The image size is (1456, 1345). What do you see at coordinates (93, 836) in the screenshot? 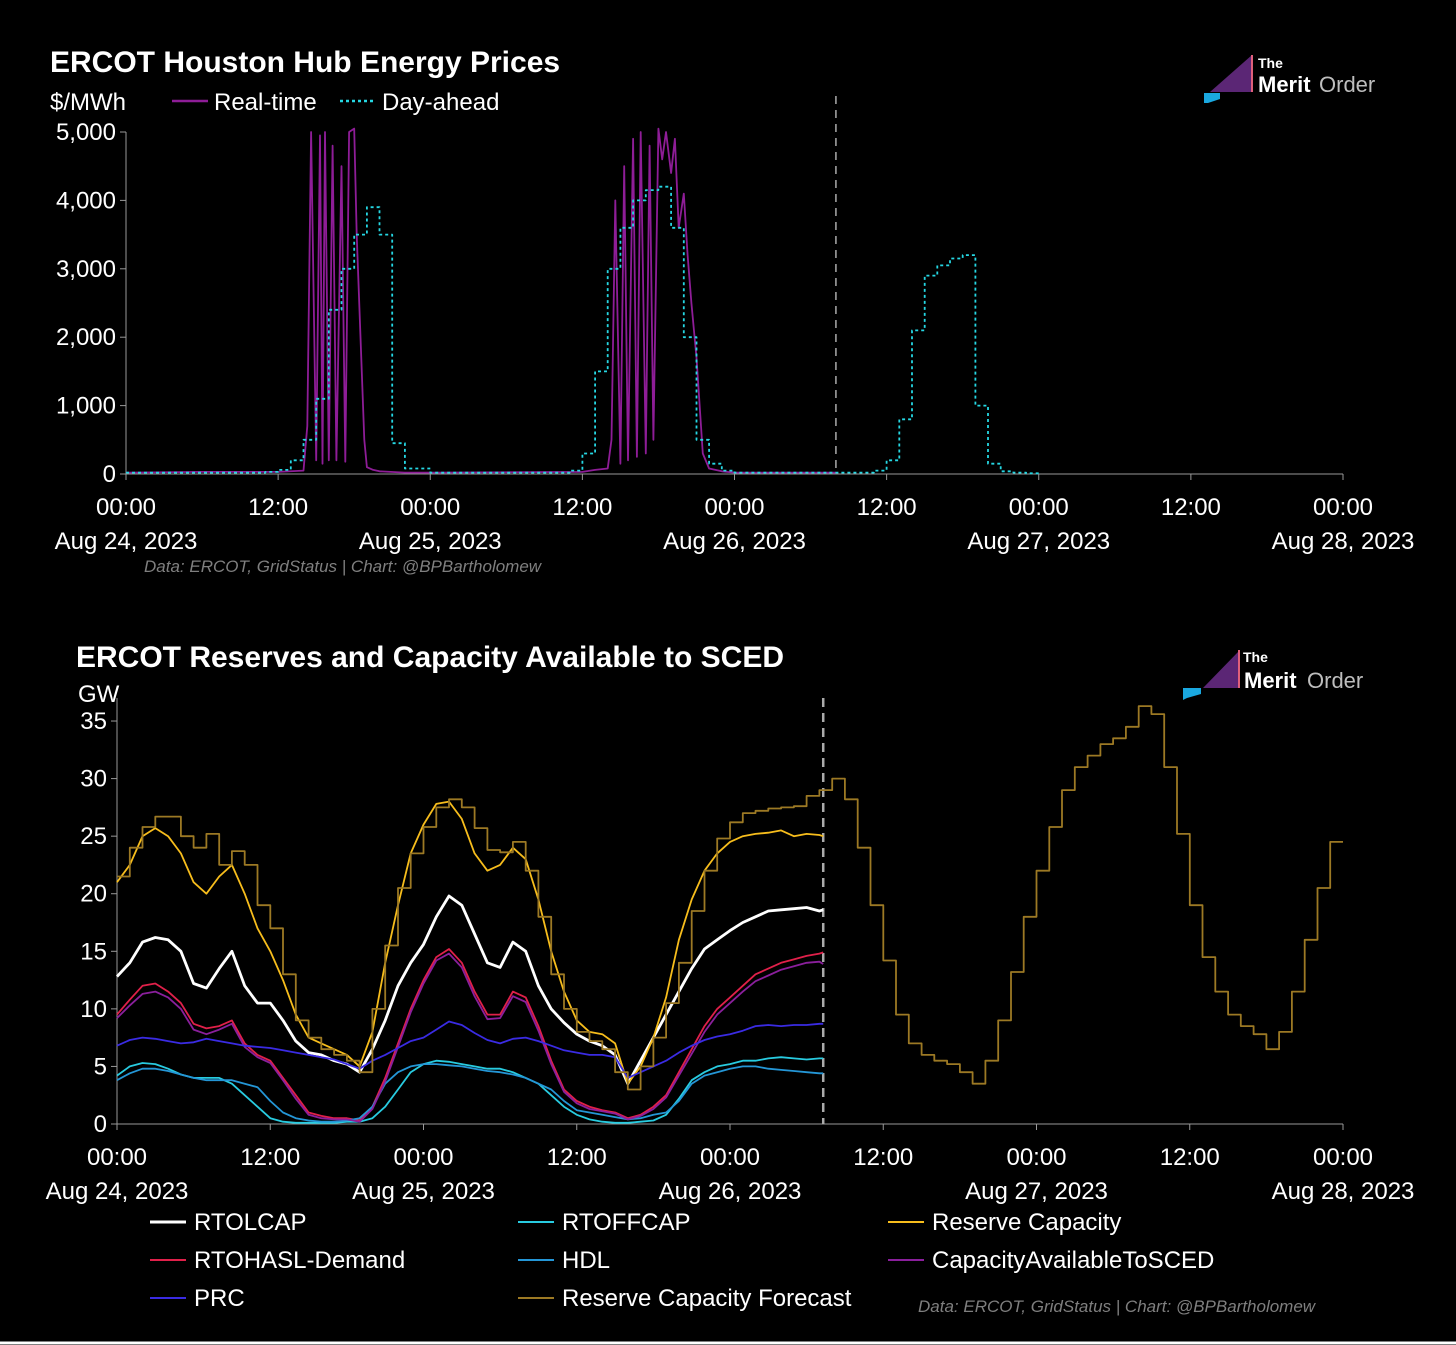
I see `y-tick-label: 25` at bounding box center [93, 836].